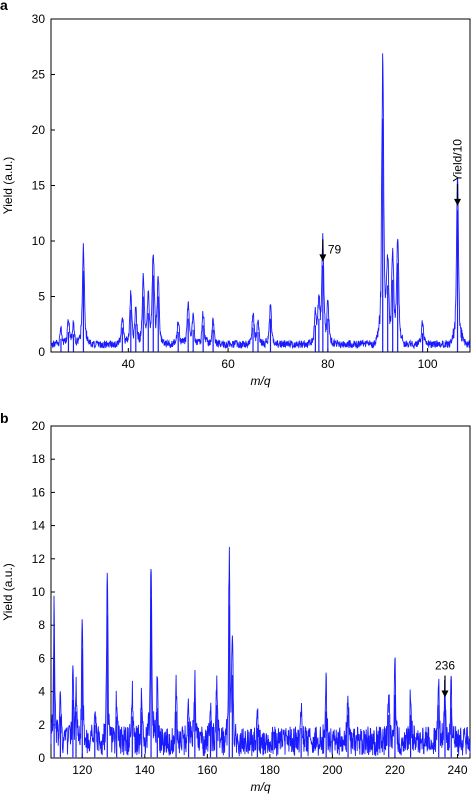  What do you see at coordinates (39, 19) in the screenshot?
I see `panel-a-y-tick-label: 30` at bounding box center [39, 19].